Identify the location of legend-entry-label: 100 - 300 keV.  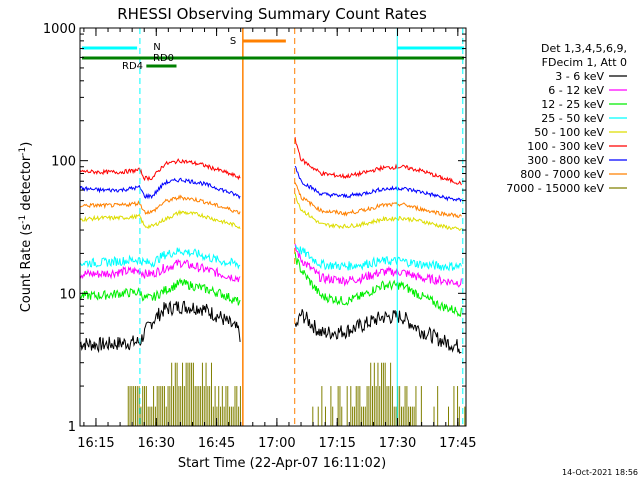
(565, 146).